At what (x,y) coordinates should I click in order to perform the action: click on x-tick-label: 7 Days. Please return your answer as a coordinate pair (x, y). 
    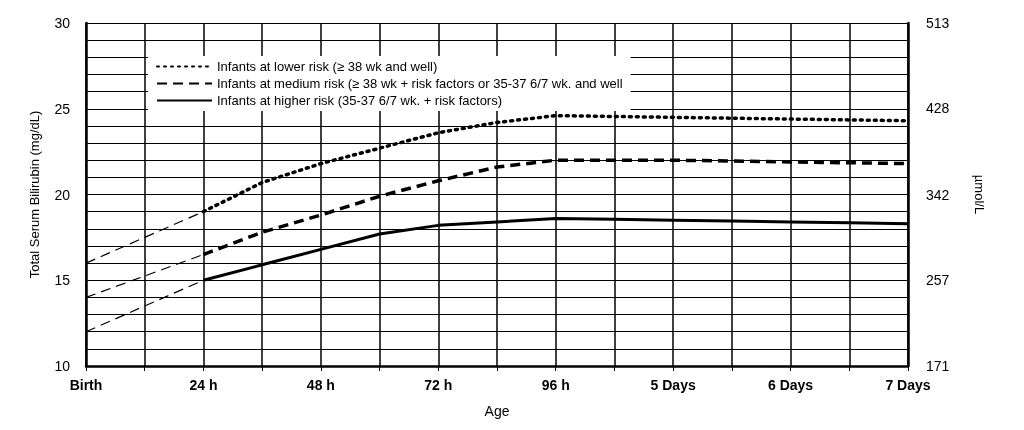
    Looking at the image, I should click on (908, 385).